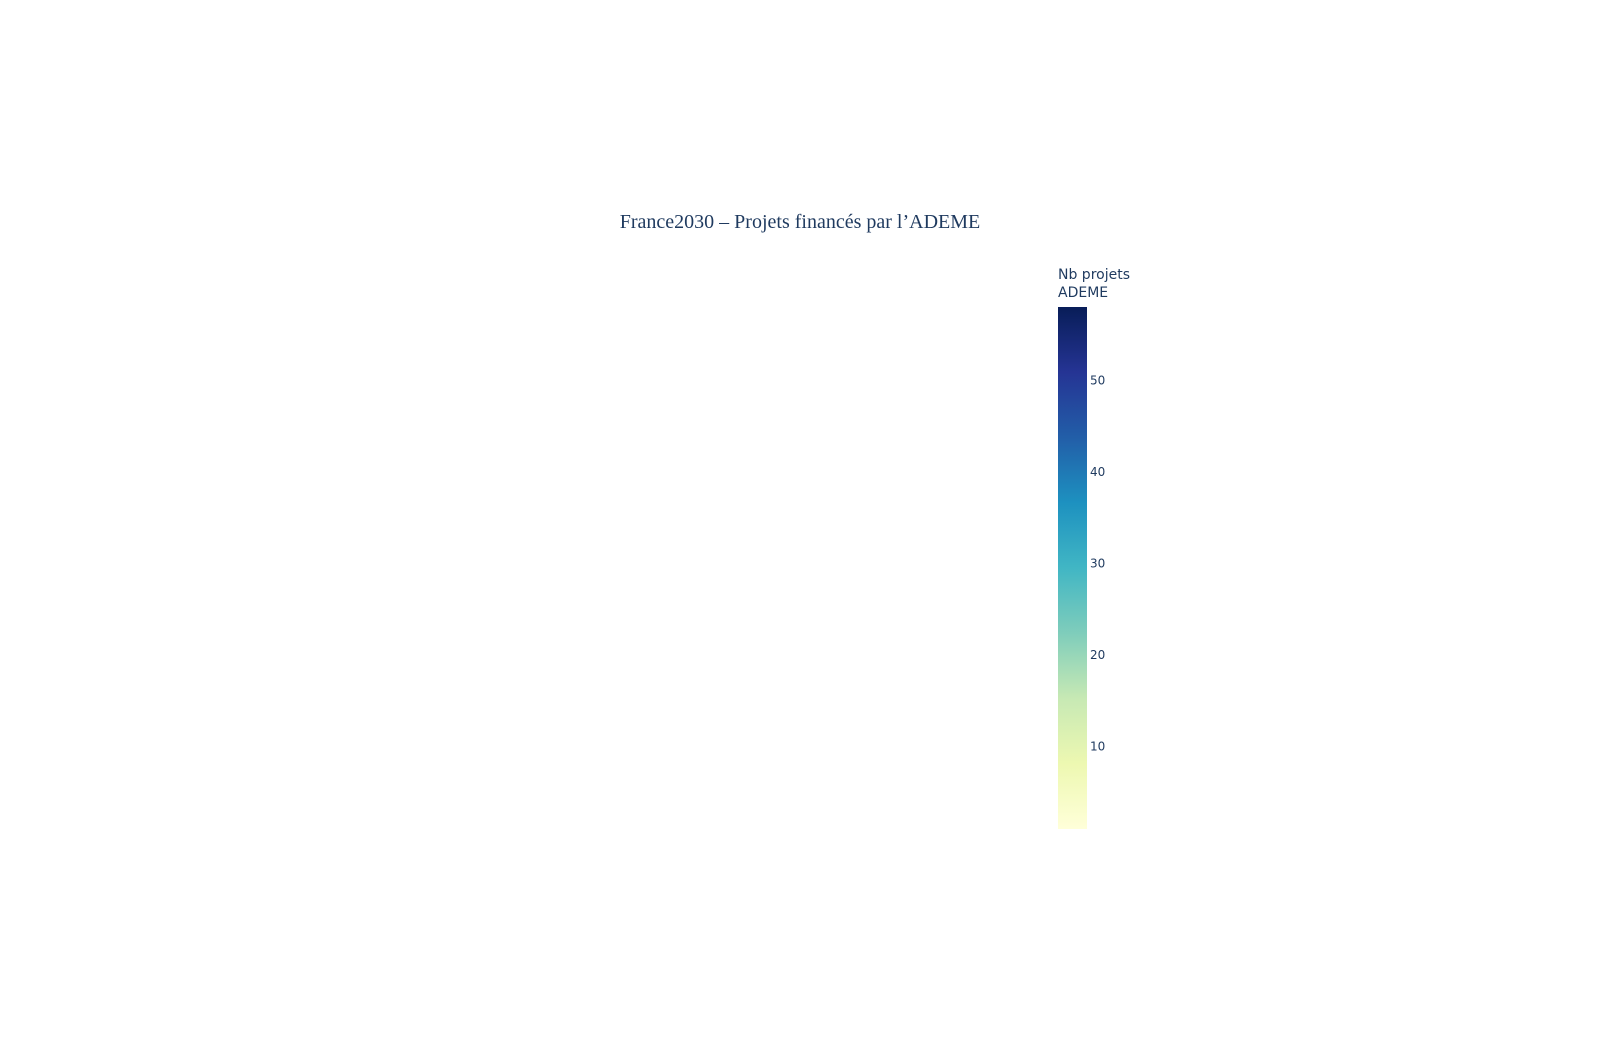  I want to click on colorbar-gradient, so click(1072, 568).